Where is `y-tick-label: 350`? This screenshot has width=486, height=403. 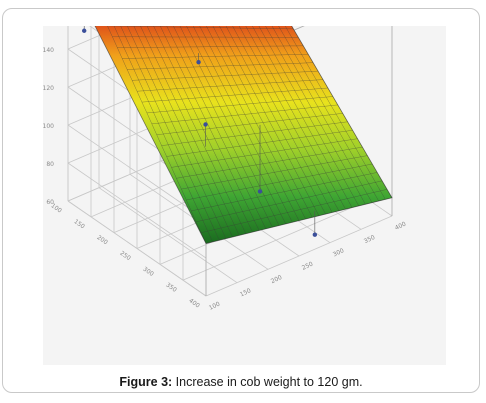 y-tick-label: 350 is located at coordinates (171, 288).